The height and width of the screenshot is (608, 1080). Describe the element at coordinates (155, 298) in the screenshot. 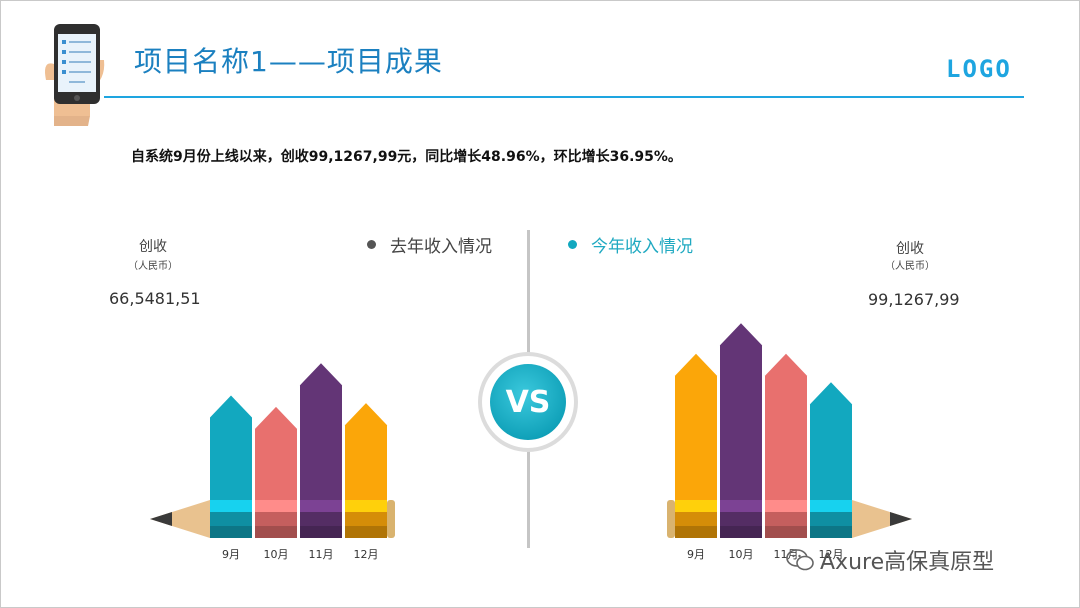

I see `left-metric-value: 66,5481,51` at that location.